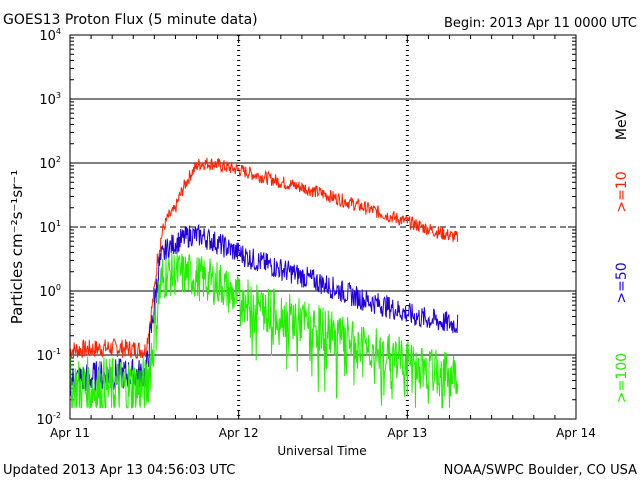 The image size is (640, 480). Describe the element at coordinates (321, 451) in the screenshot. I see `x-axis-label: Universal Time` at that location.